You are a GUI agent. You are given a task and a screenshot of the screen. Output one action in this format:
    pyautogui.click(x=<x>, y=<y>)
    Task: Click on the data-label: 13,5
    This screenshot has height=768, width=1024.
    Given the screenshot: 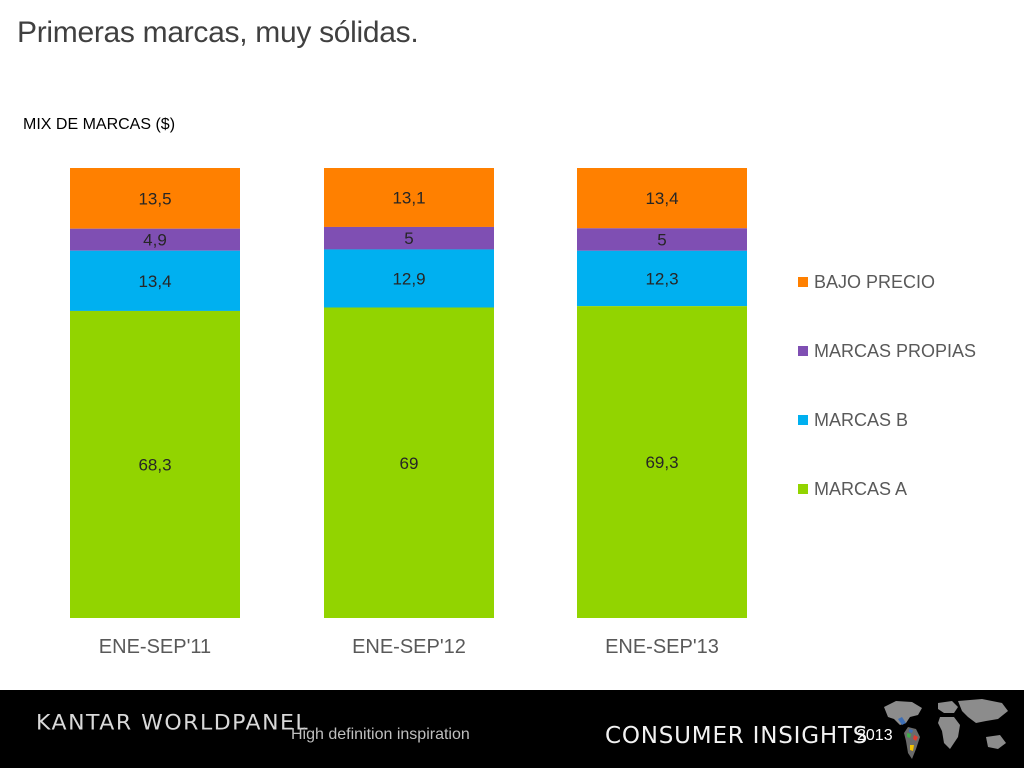 What is the action you would take?
    pyautogui.click(x=154, y=198)
    